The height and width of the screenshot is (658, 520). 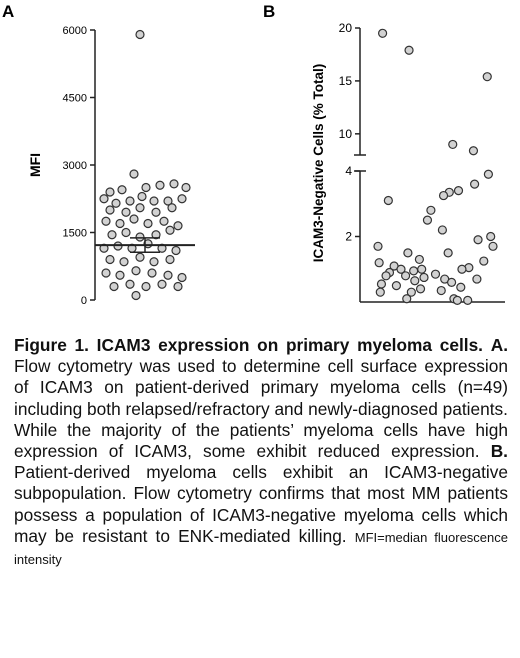 What do you see at coordinates (84, 301) in the screenshot?
I see `panel-a-y-tick-label: 0` at bounding box center [84, 301].